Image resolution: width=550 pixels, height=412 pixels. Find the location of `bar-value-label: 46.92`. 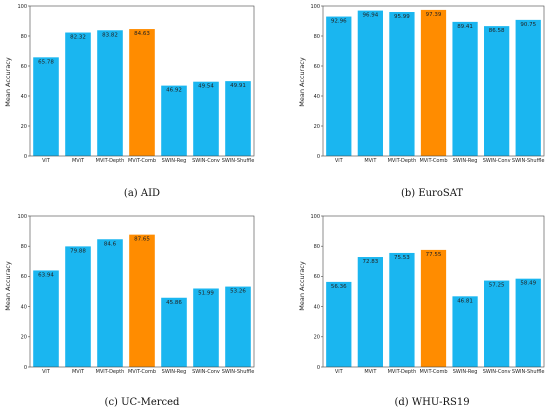

bar-value-label: 46.92 is located at coordinates (174, 91).